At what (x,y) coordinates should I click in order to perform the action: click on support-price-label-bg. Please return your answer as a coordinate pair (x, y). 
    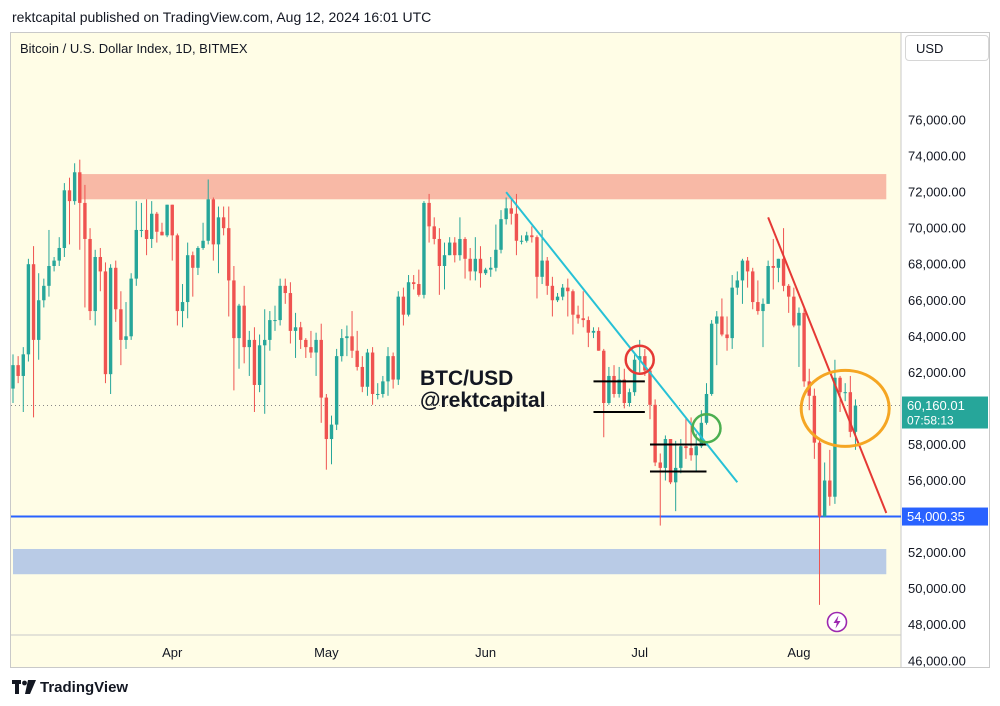
    Looking at the image, I should click on (945, 516).